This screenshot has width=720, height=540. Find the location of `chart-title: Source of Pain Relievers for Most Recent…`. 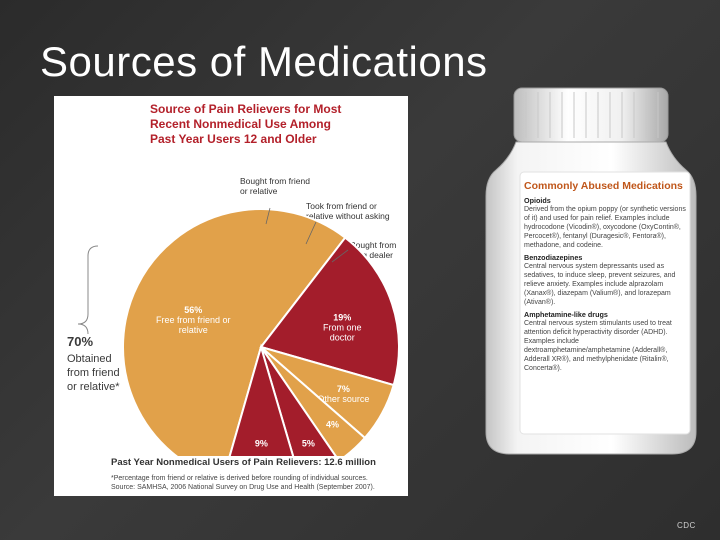

chart-title: Source of Pain Relievers for Most Recent… is located at coordinates (275, 124).